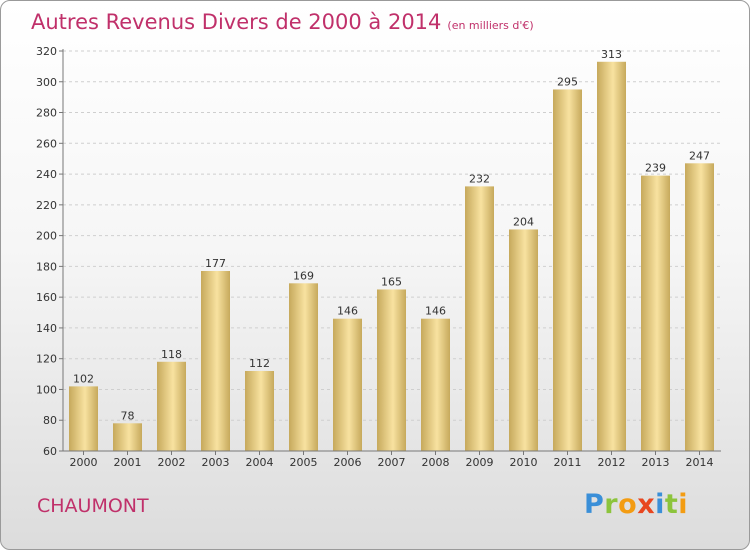 The image size is (750, 550). Describe the element at coordinates (84, 462) in the screenshot. I see `x-tick-label: 2000` at that location.